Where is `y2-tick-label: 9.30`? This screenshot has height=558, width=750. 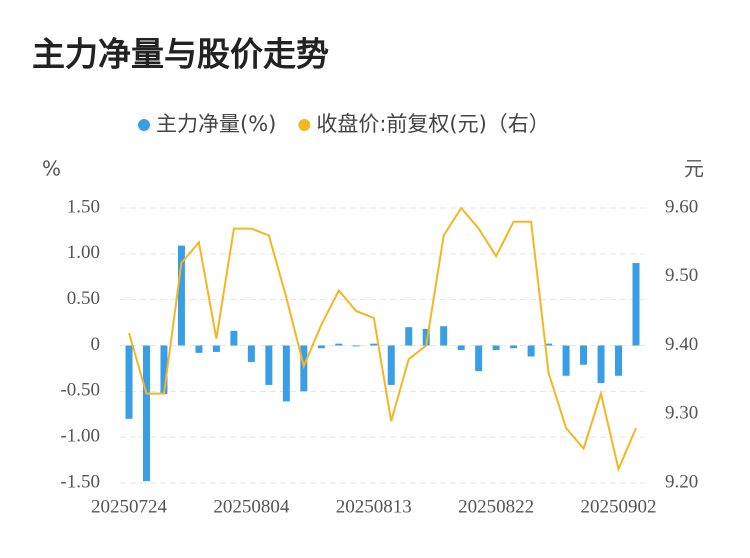 y2-tick-label: 9.30 is located at coordinates (681, 413).